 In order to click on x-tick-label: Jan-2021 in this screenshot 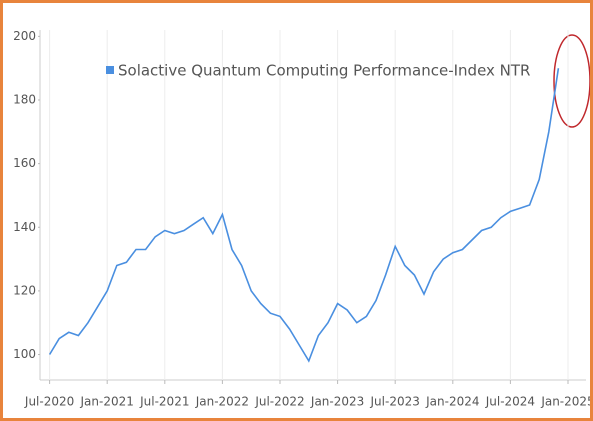, I will do `click(107, 402)`.